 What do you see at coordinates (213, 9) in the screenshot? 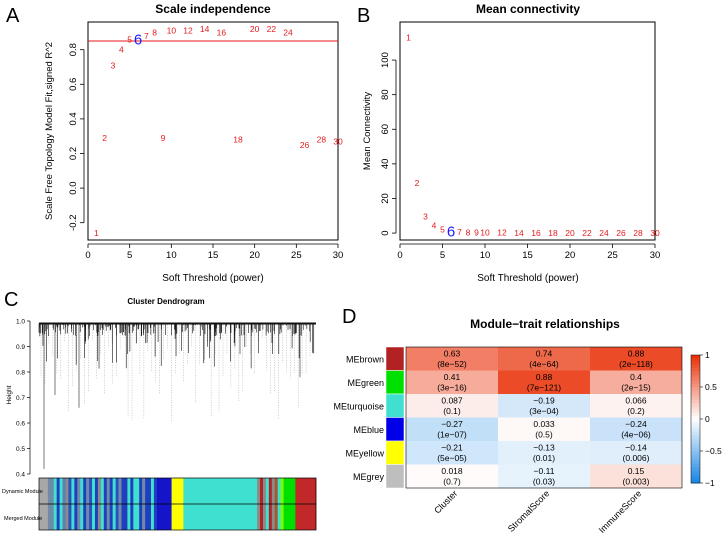
I see `panel-a-title: Scale independence` at bounding box center [213, 9].